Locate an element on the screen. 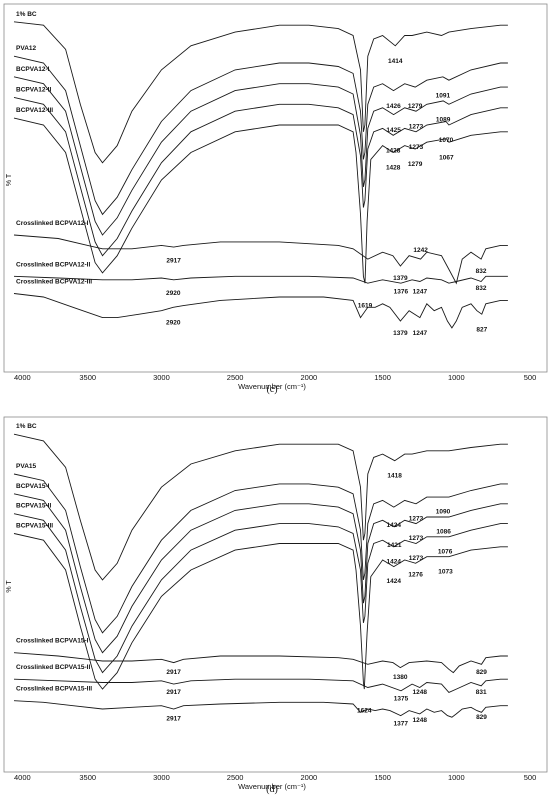 The width and height of the screenshot is (550, 805). chart-0-peak-label-24: 1247 is located at coordinates (420, 333).